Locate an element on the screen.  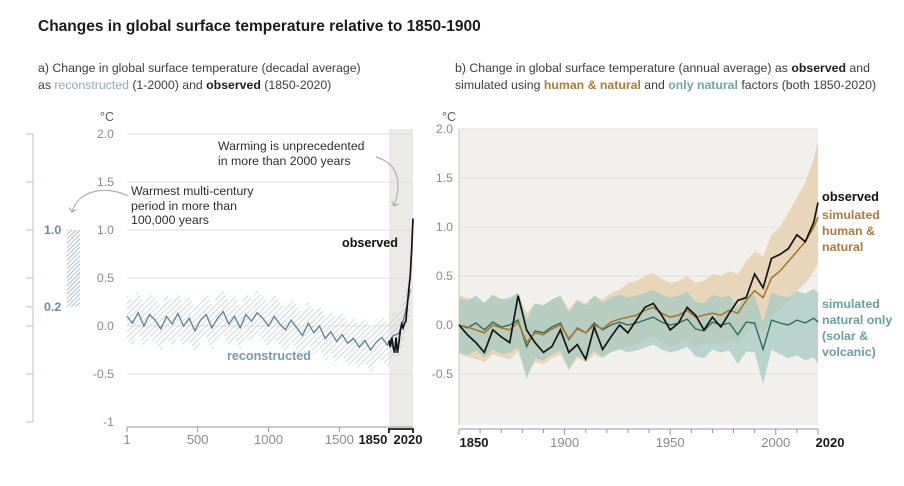
panel-b-subtitle-line1-post: and is located at coordinates (858, 68).